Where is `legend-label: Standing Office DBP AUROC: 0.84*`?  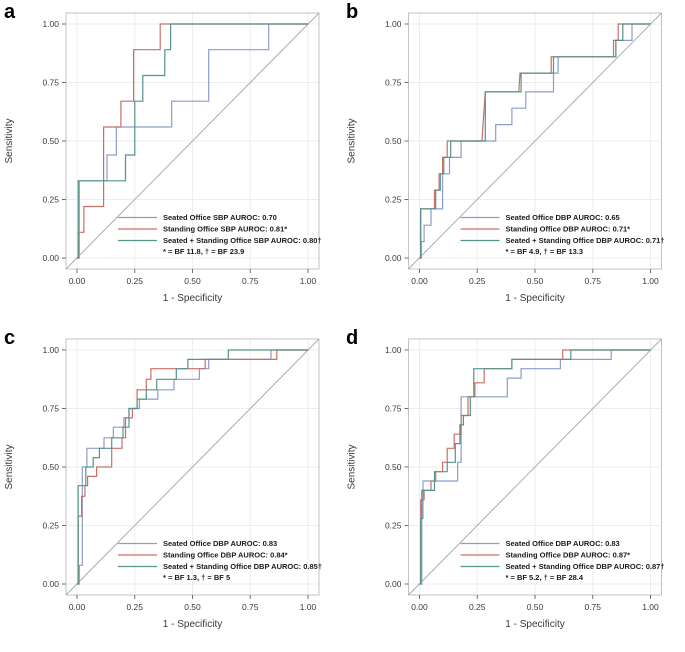 legend-label: Standing Office DBP AUROC: 0.84* is located at coordinates (225, 555).